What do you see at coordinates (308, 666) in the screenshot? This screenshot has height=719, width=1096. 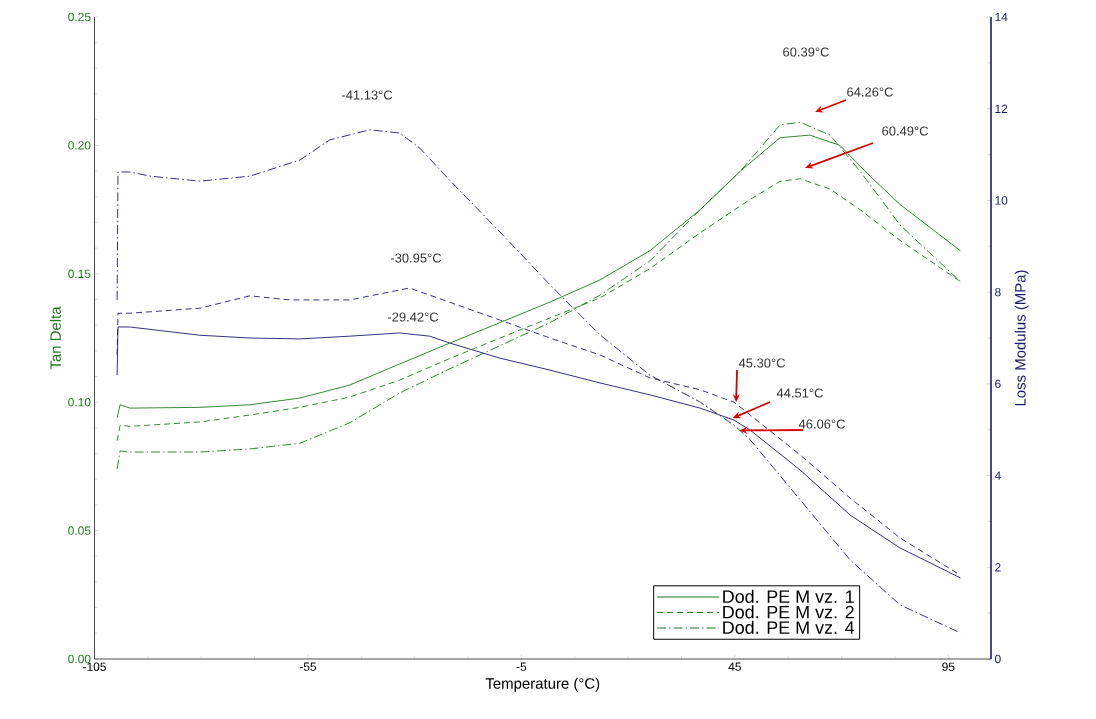 I see `x-tick-label: -55` at bounding box center [308, 666].